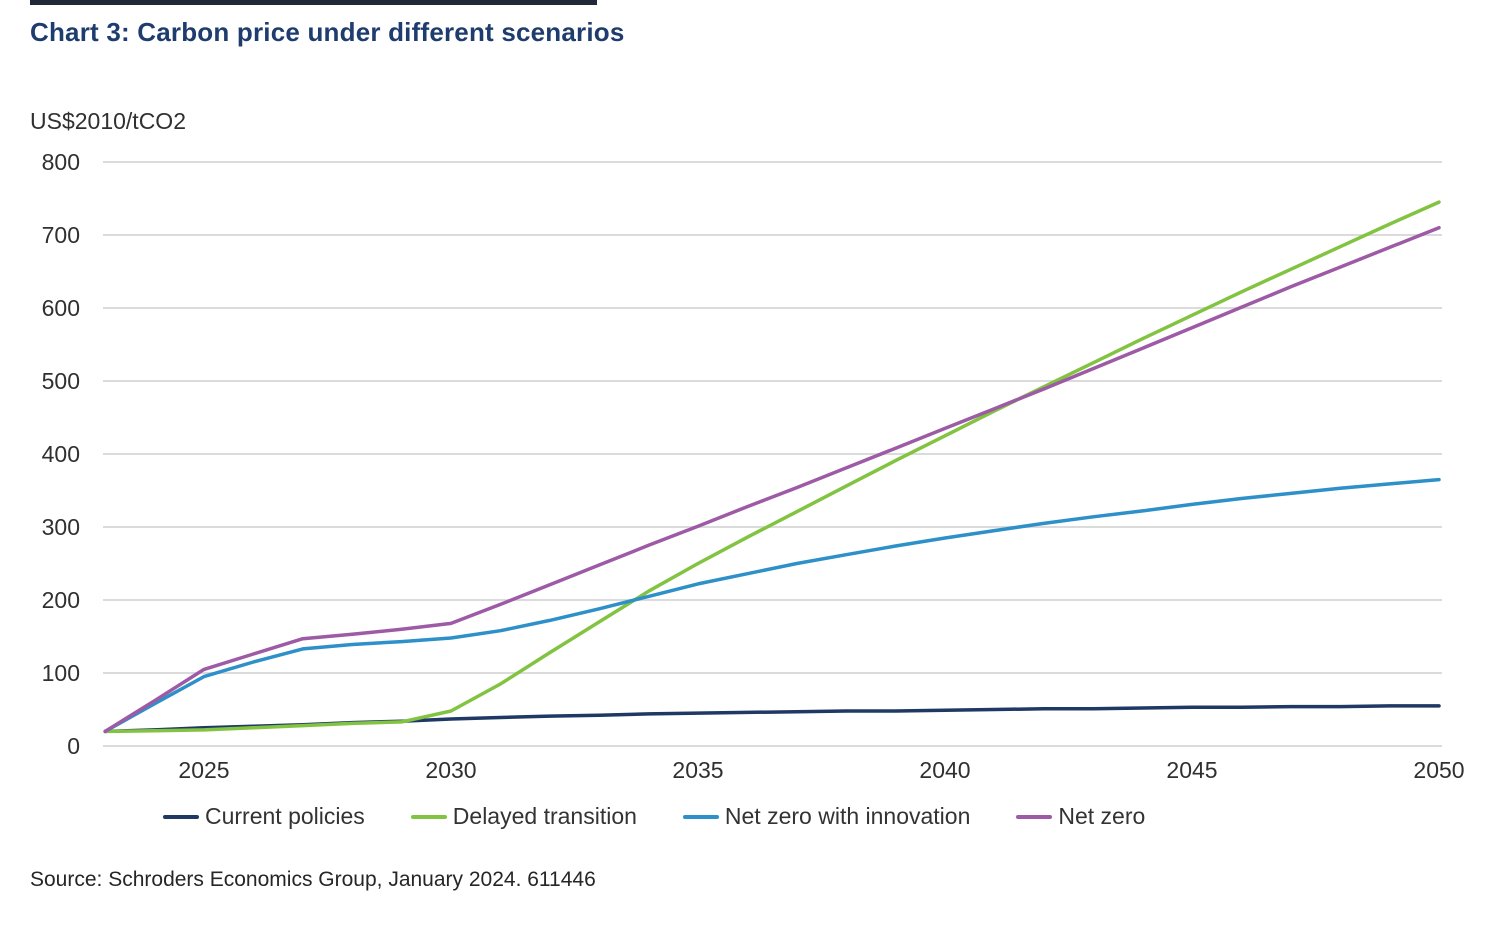 The image size is (1499, 930). Describe the element at coordinates (73, 746) in the screenshot. I see `y-tick-label-0: 0` at that location.